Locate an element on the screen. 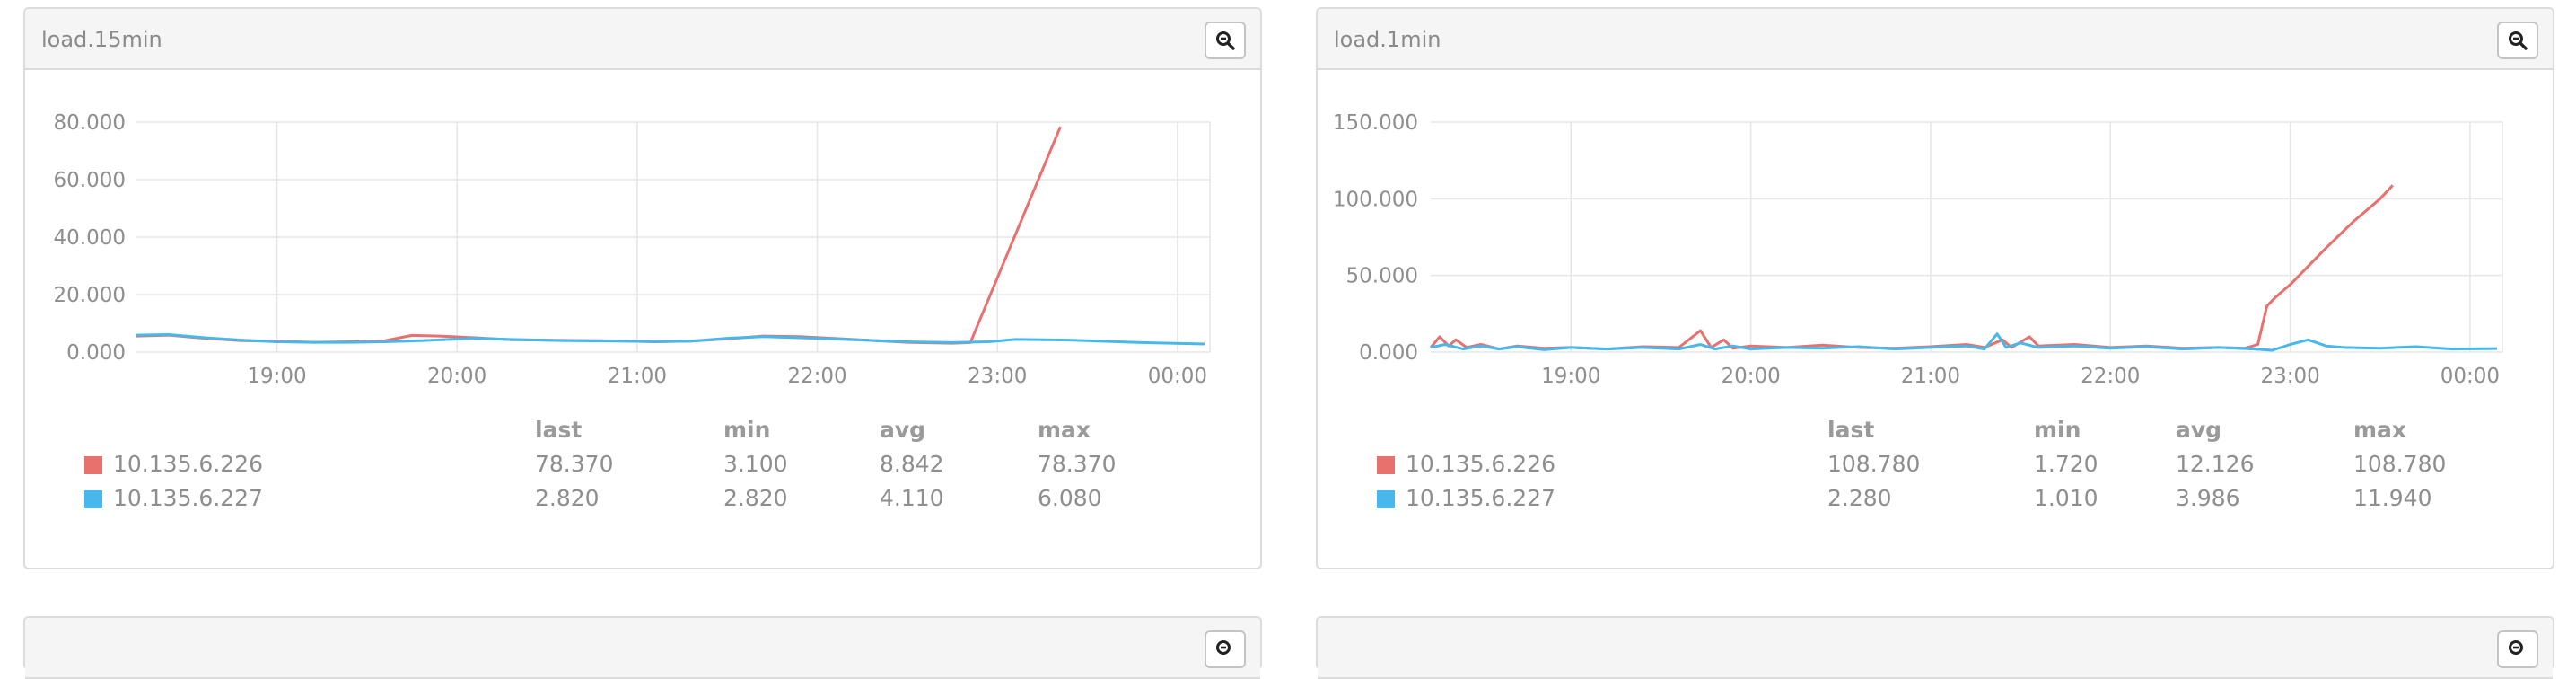 This screenshot has width=2576, height=679. panel-header: load.1min is located at coordinates (1935, 39).